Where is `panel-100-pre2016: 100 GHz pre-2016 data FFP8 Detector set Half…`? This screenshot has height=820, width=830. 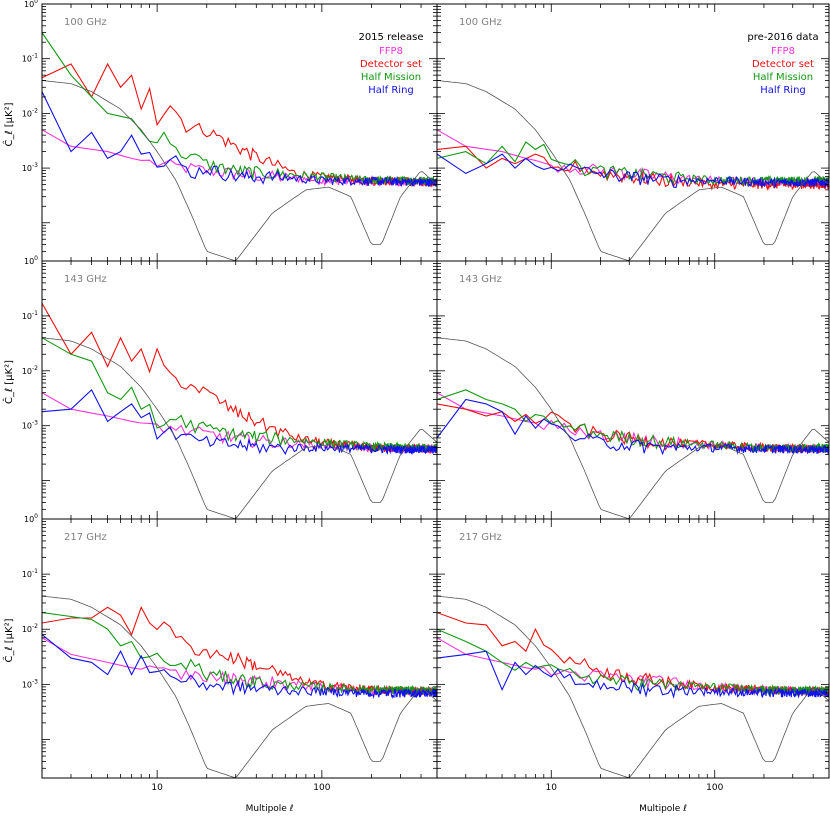 panel-100-pre2016: 100 GHz pre-2016 data FFP8 Detector set Half… is located at coordinates (633, 132).